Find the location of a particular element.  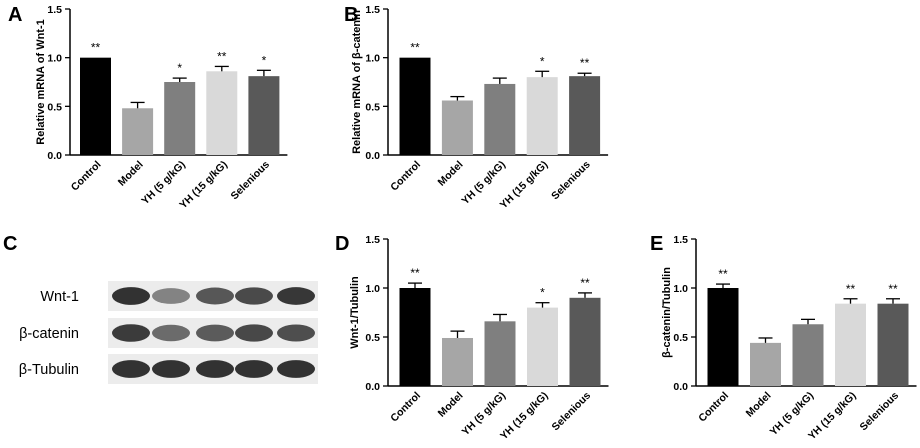

y-axis-label: Wnt-1/Tubulin is located at coordinates (355, 312).